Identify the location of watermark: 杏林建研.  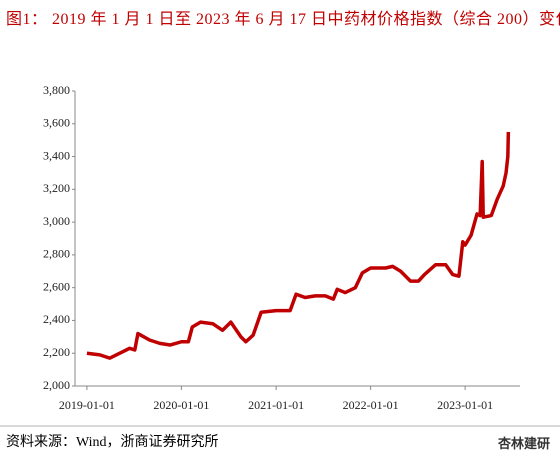
(523, 444).